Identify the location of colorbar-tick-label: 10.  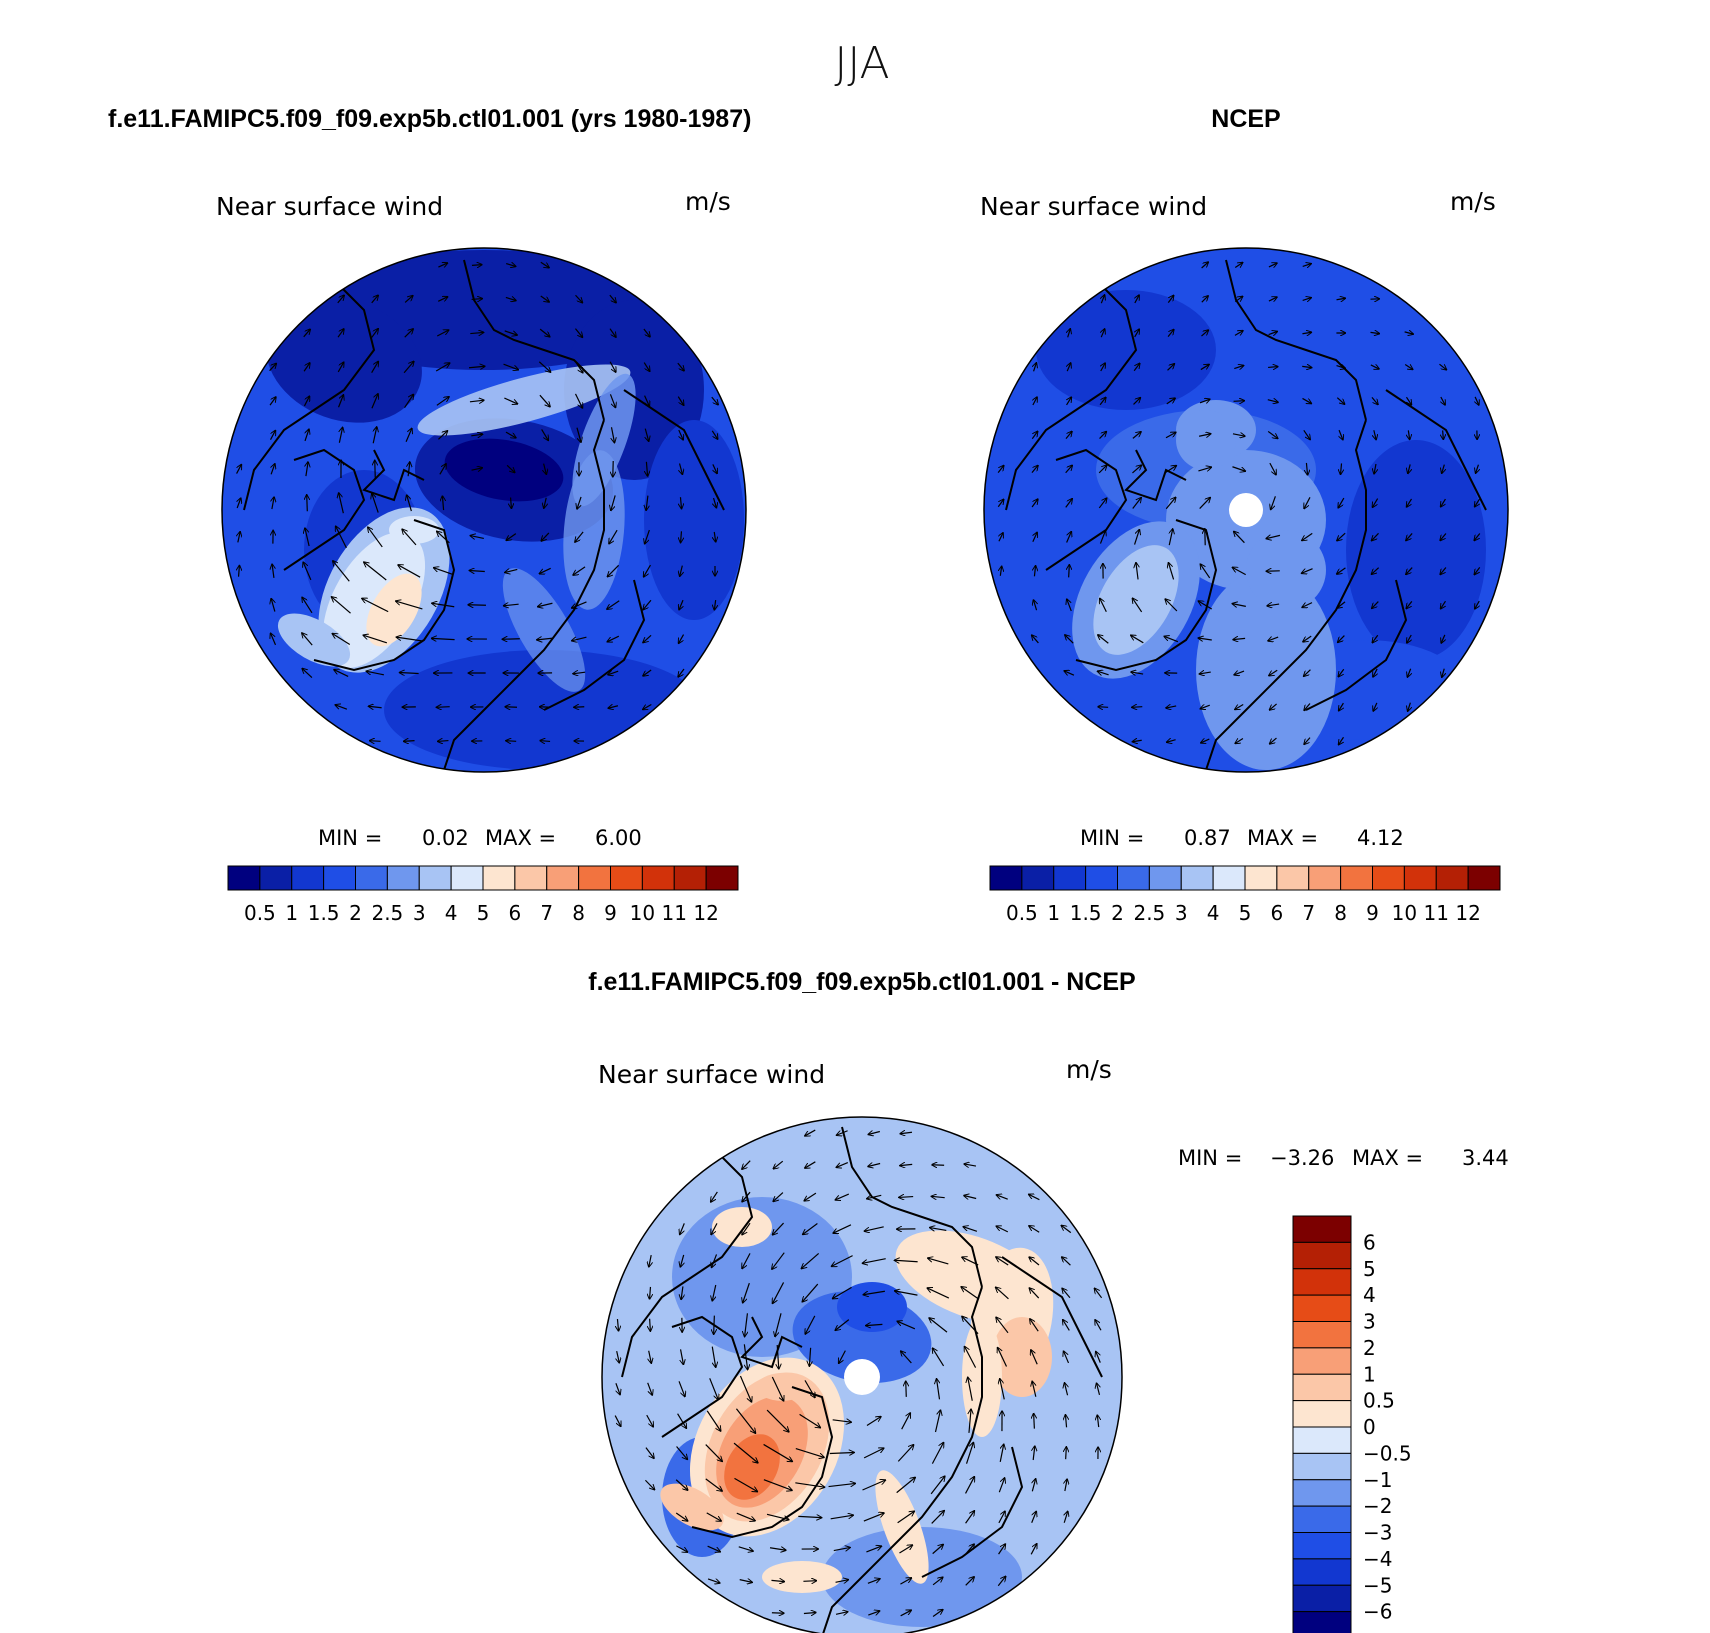
(642, 913).